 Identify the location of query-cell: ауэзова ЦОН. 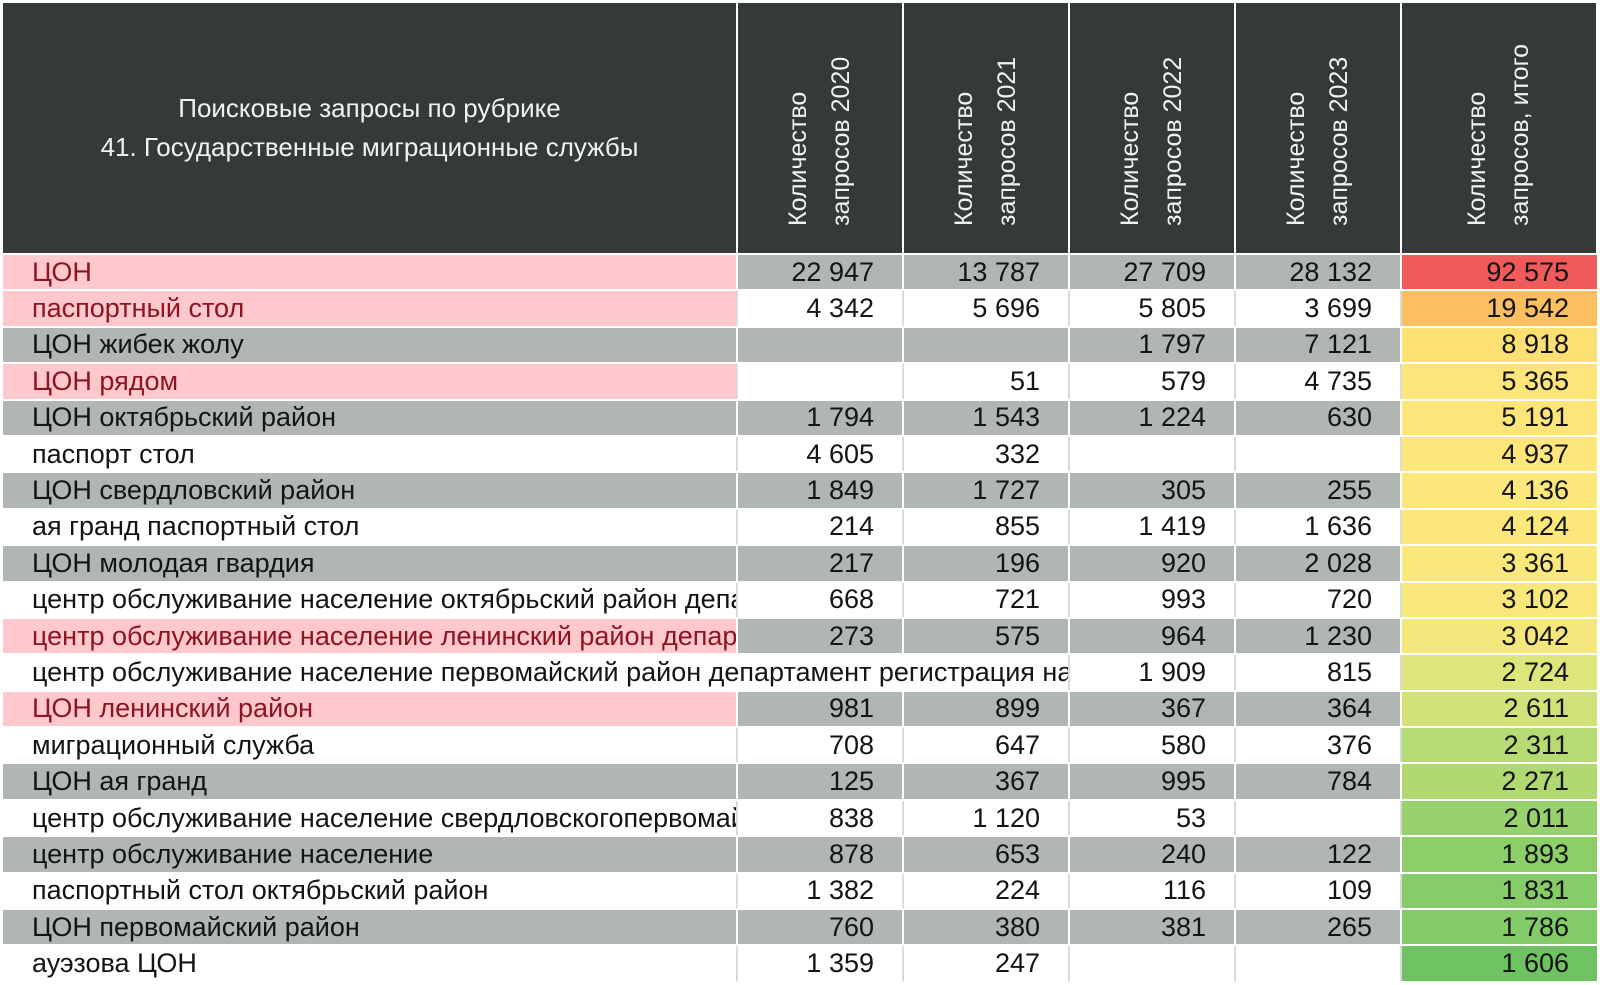
(370, 964).